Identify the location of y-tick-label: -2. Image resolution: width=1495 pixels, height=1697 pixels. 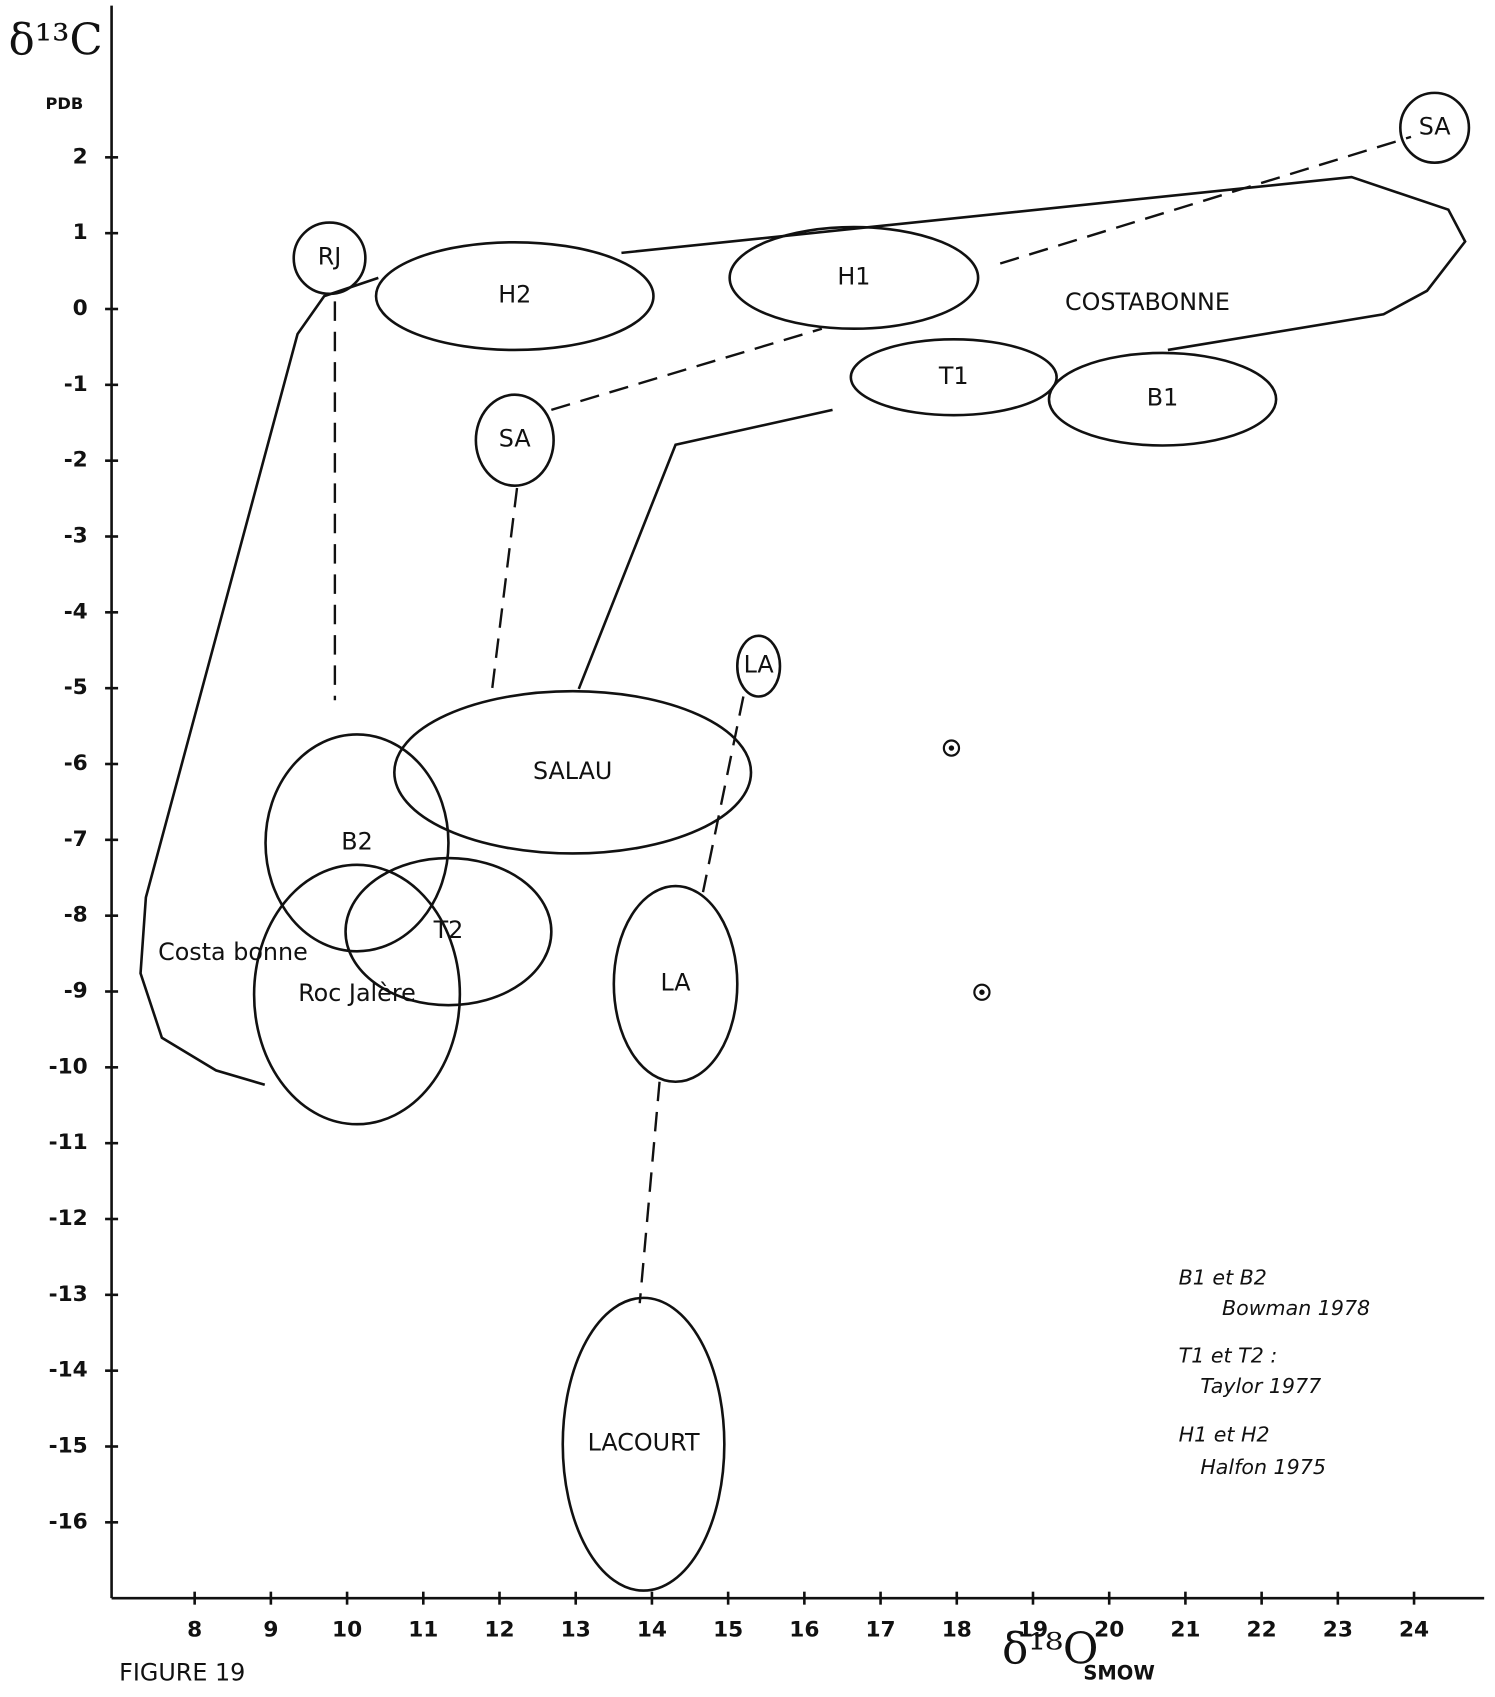
(76, 460).